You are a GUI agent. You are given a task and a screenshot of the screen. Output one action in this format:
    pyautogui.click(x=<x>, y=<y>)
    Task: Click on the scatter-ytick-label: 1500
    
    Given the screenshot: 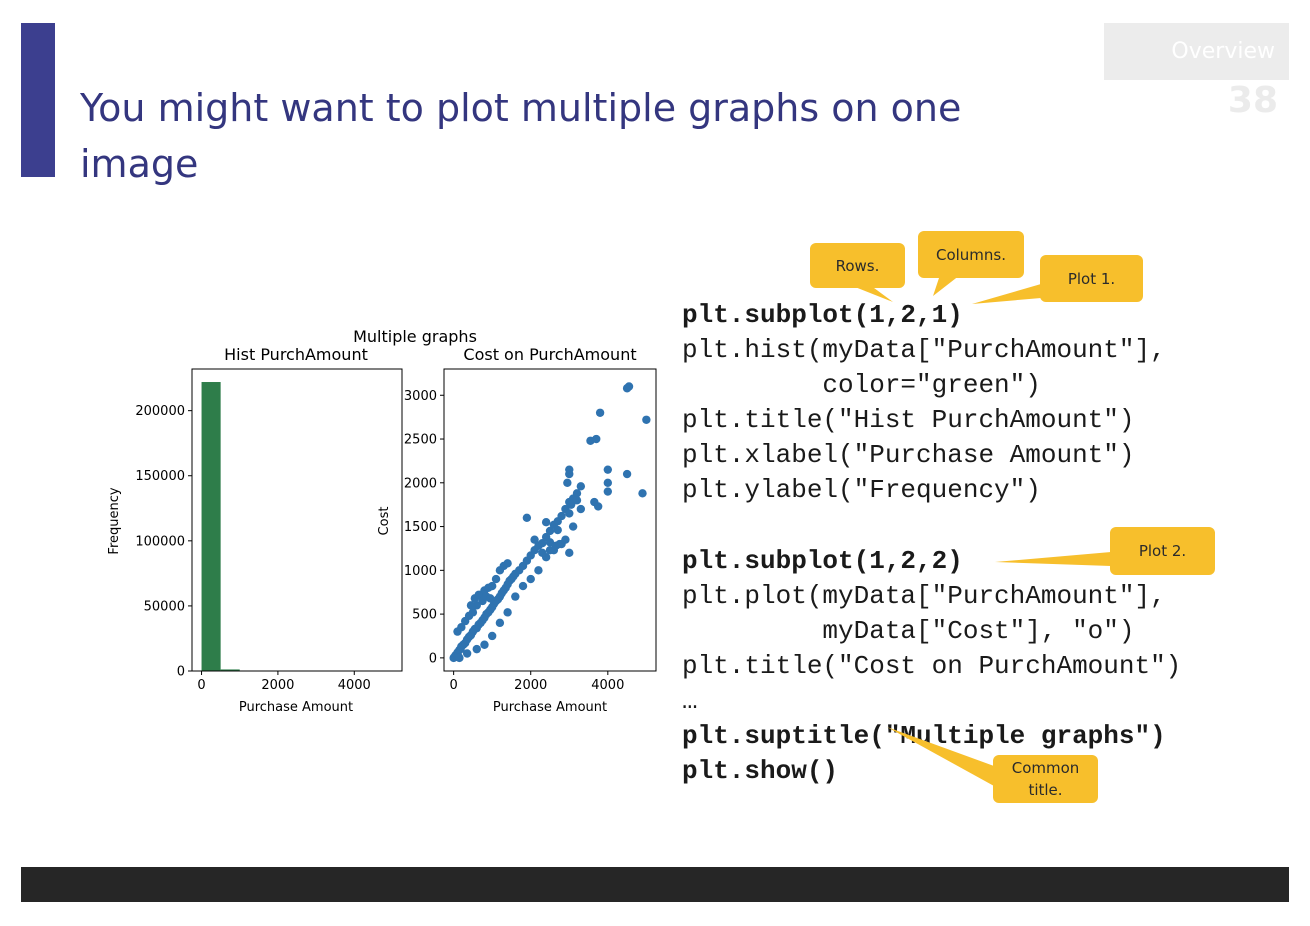 What is the action you would take?
    pyautogui.click(x=420, y=527)
    